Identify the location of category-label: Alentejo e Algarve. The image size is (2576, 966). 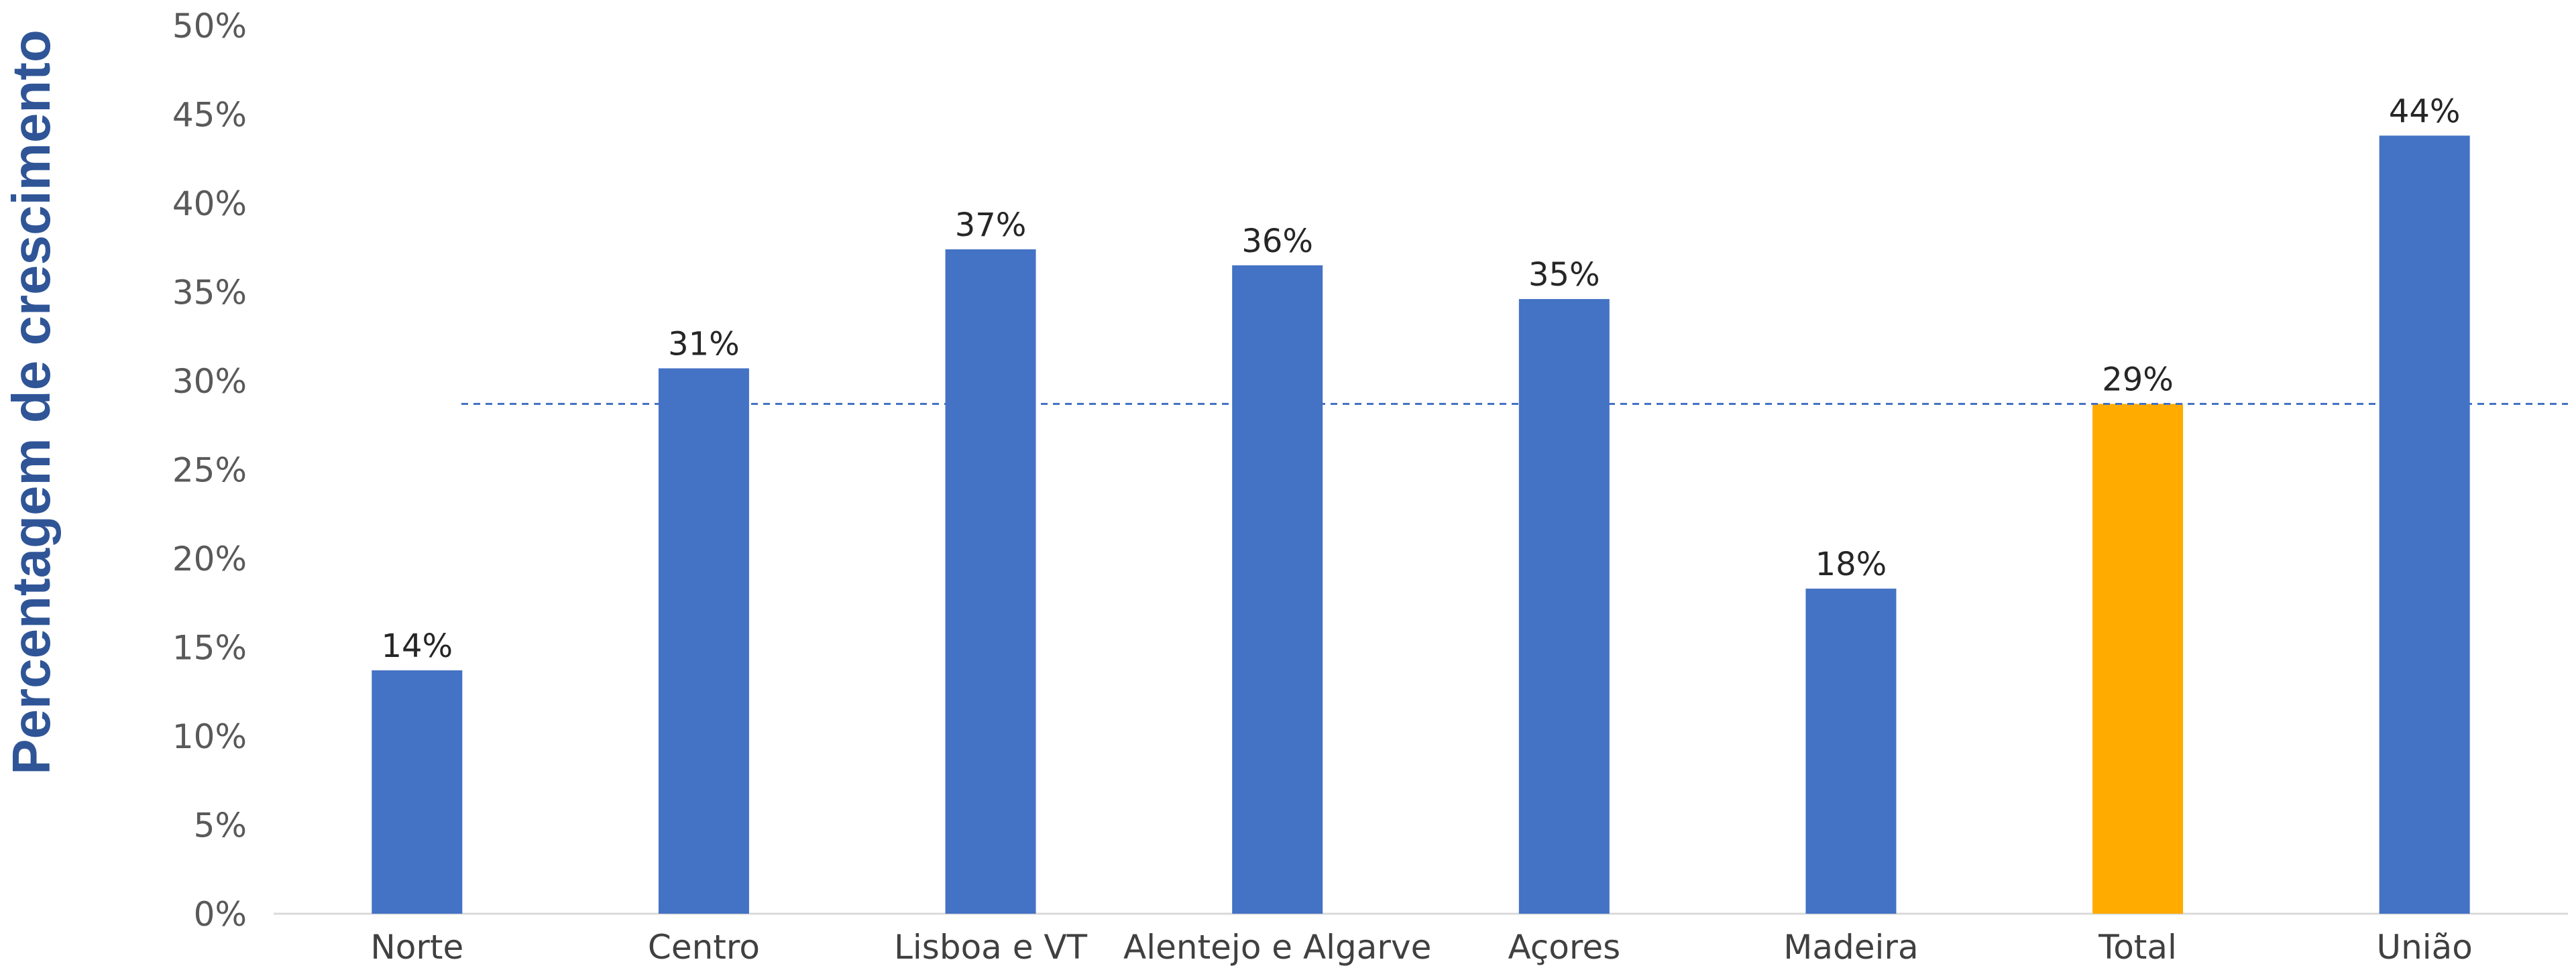
(1277, 947).